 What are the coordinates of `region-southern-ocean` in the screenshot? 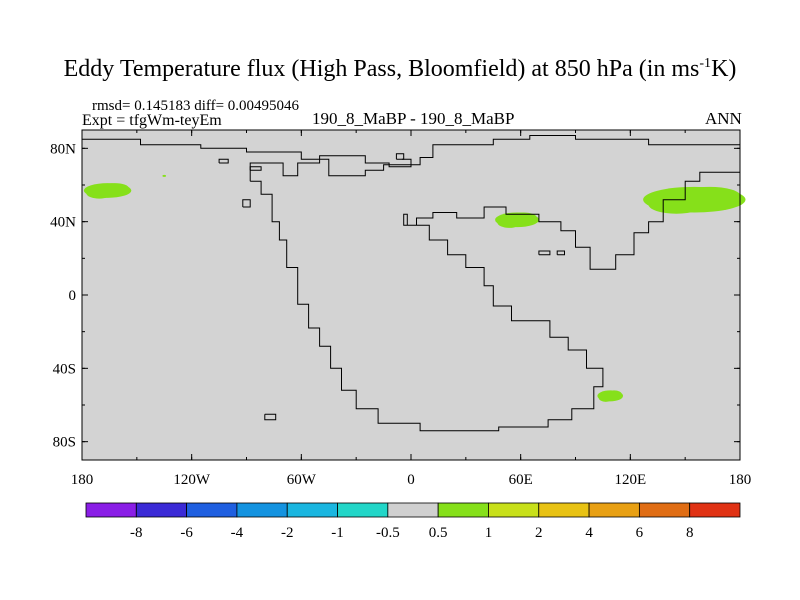 It's located at (610, 396).